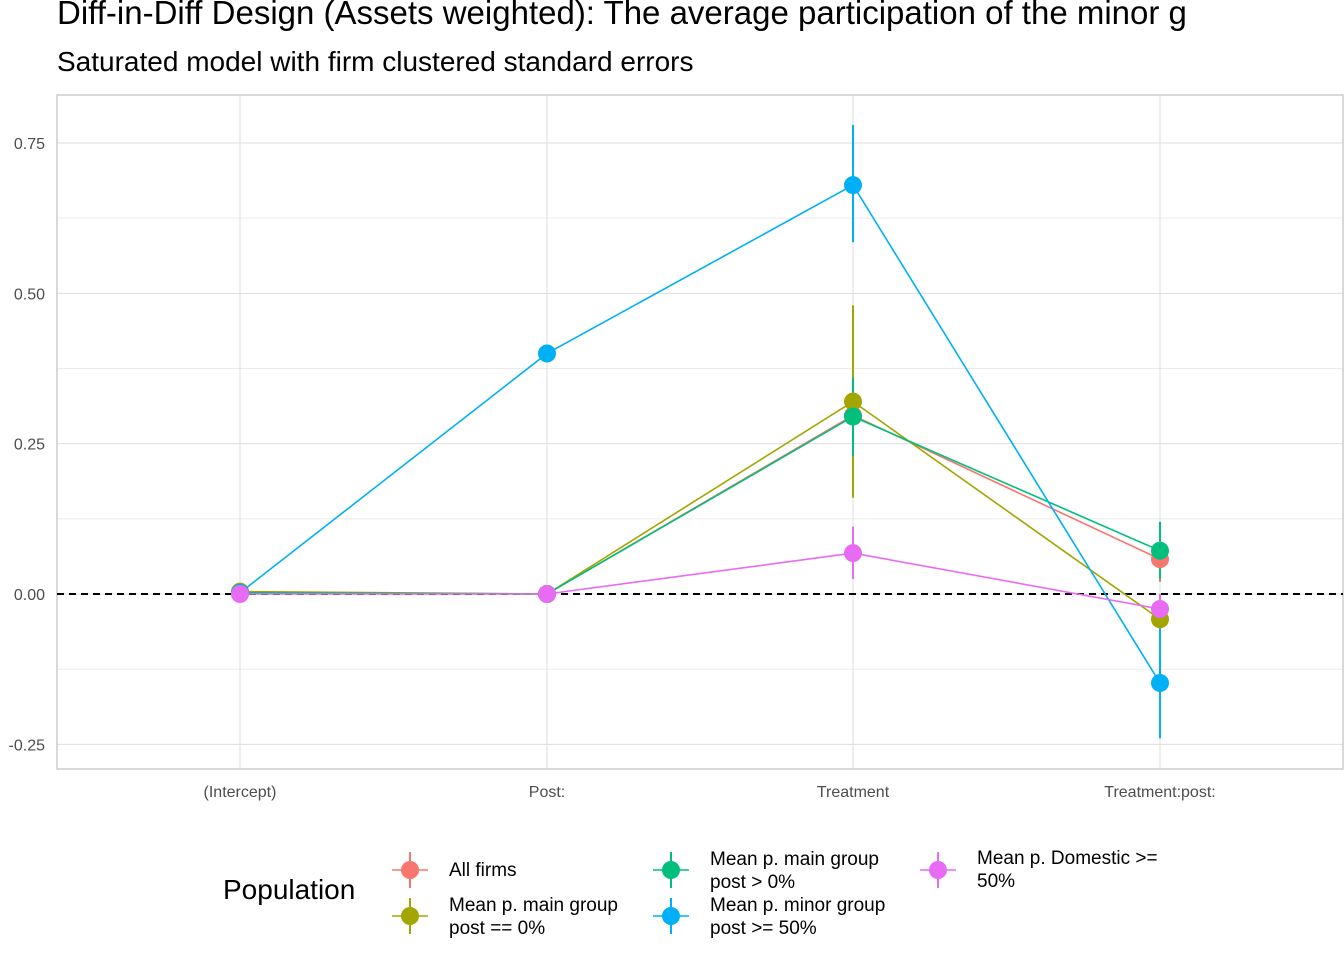 Image resolution: width=1344 pixels, height=960 pixels. What do you see at coordinates (853, 792) in the screenshot?
I see `x-tick-label: Treatment` at bounding box center [853, 792].